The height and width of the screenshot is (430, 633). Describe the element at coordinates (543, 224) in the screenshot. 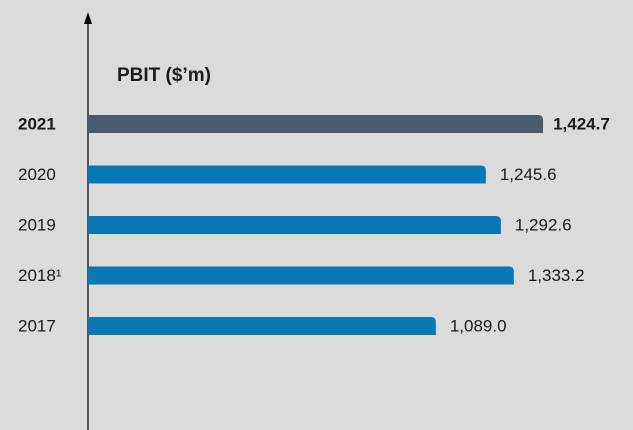

I see `value-label: 1,292.6` at that location.